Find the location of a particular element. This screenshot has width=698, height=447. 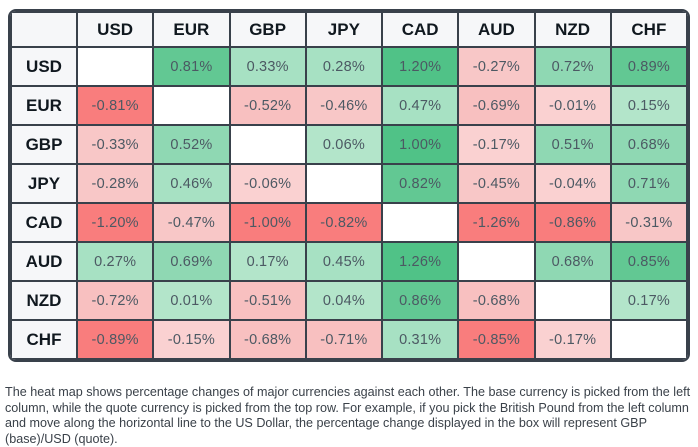

cell-cad-eur: -0.47% is located at coordinates (191, 222).